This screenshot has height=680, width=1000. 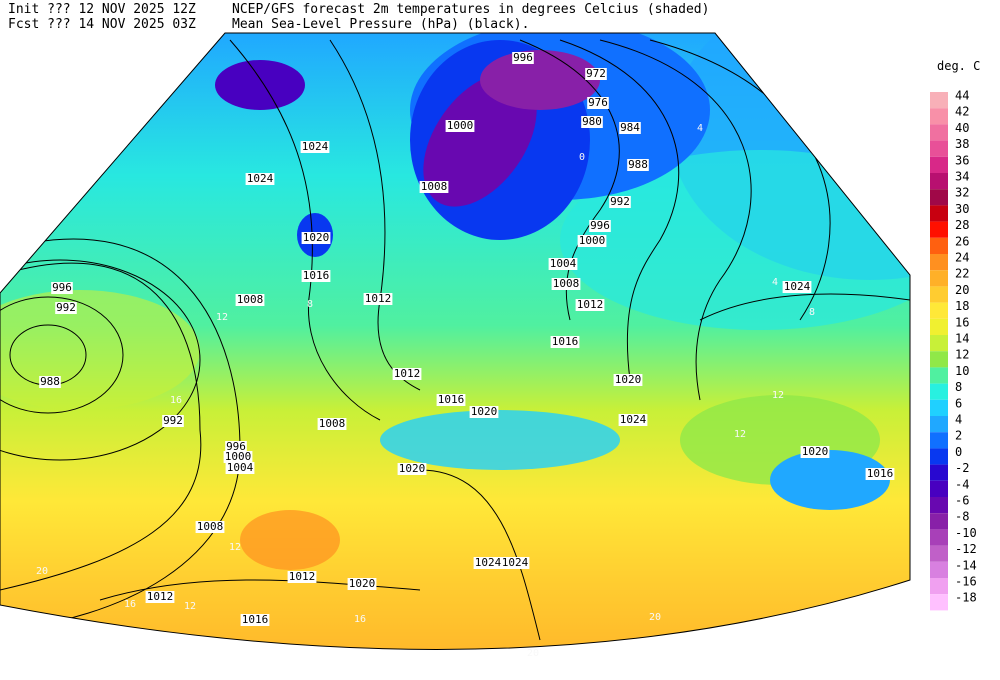 What do you see at coordinates (42, 571) in the screenshot?
I see `temperature-label: 20` at bounding box center [42, 571].